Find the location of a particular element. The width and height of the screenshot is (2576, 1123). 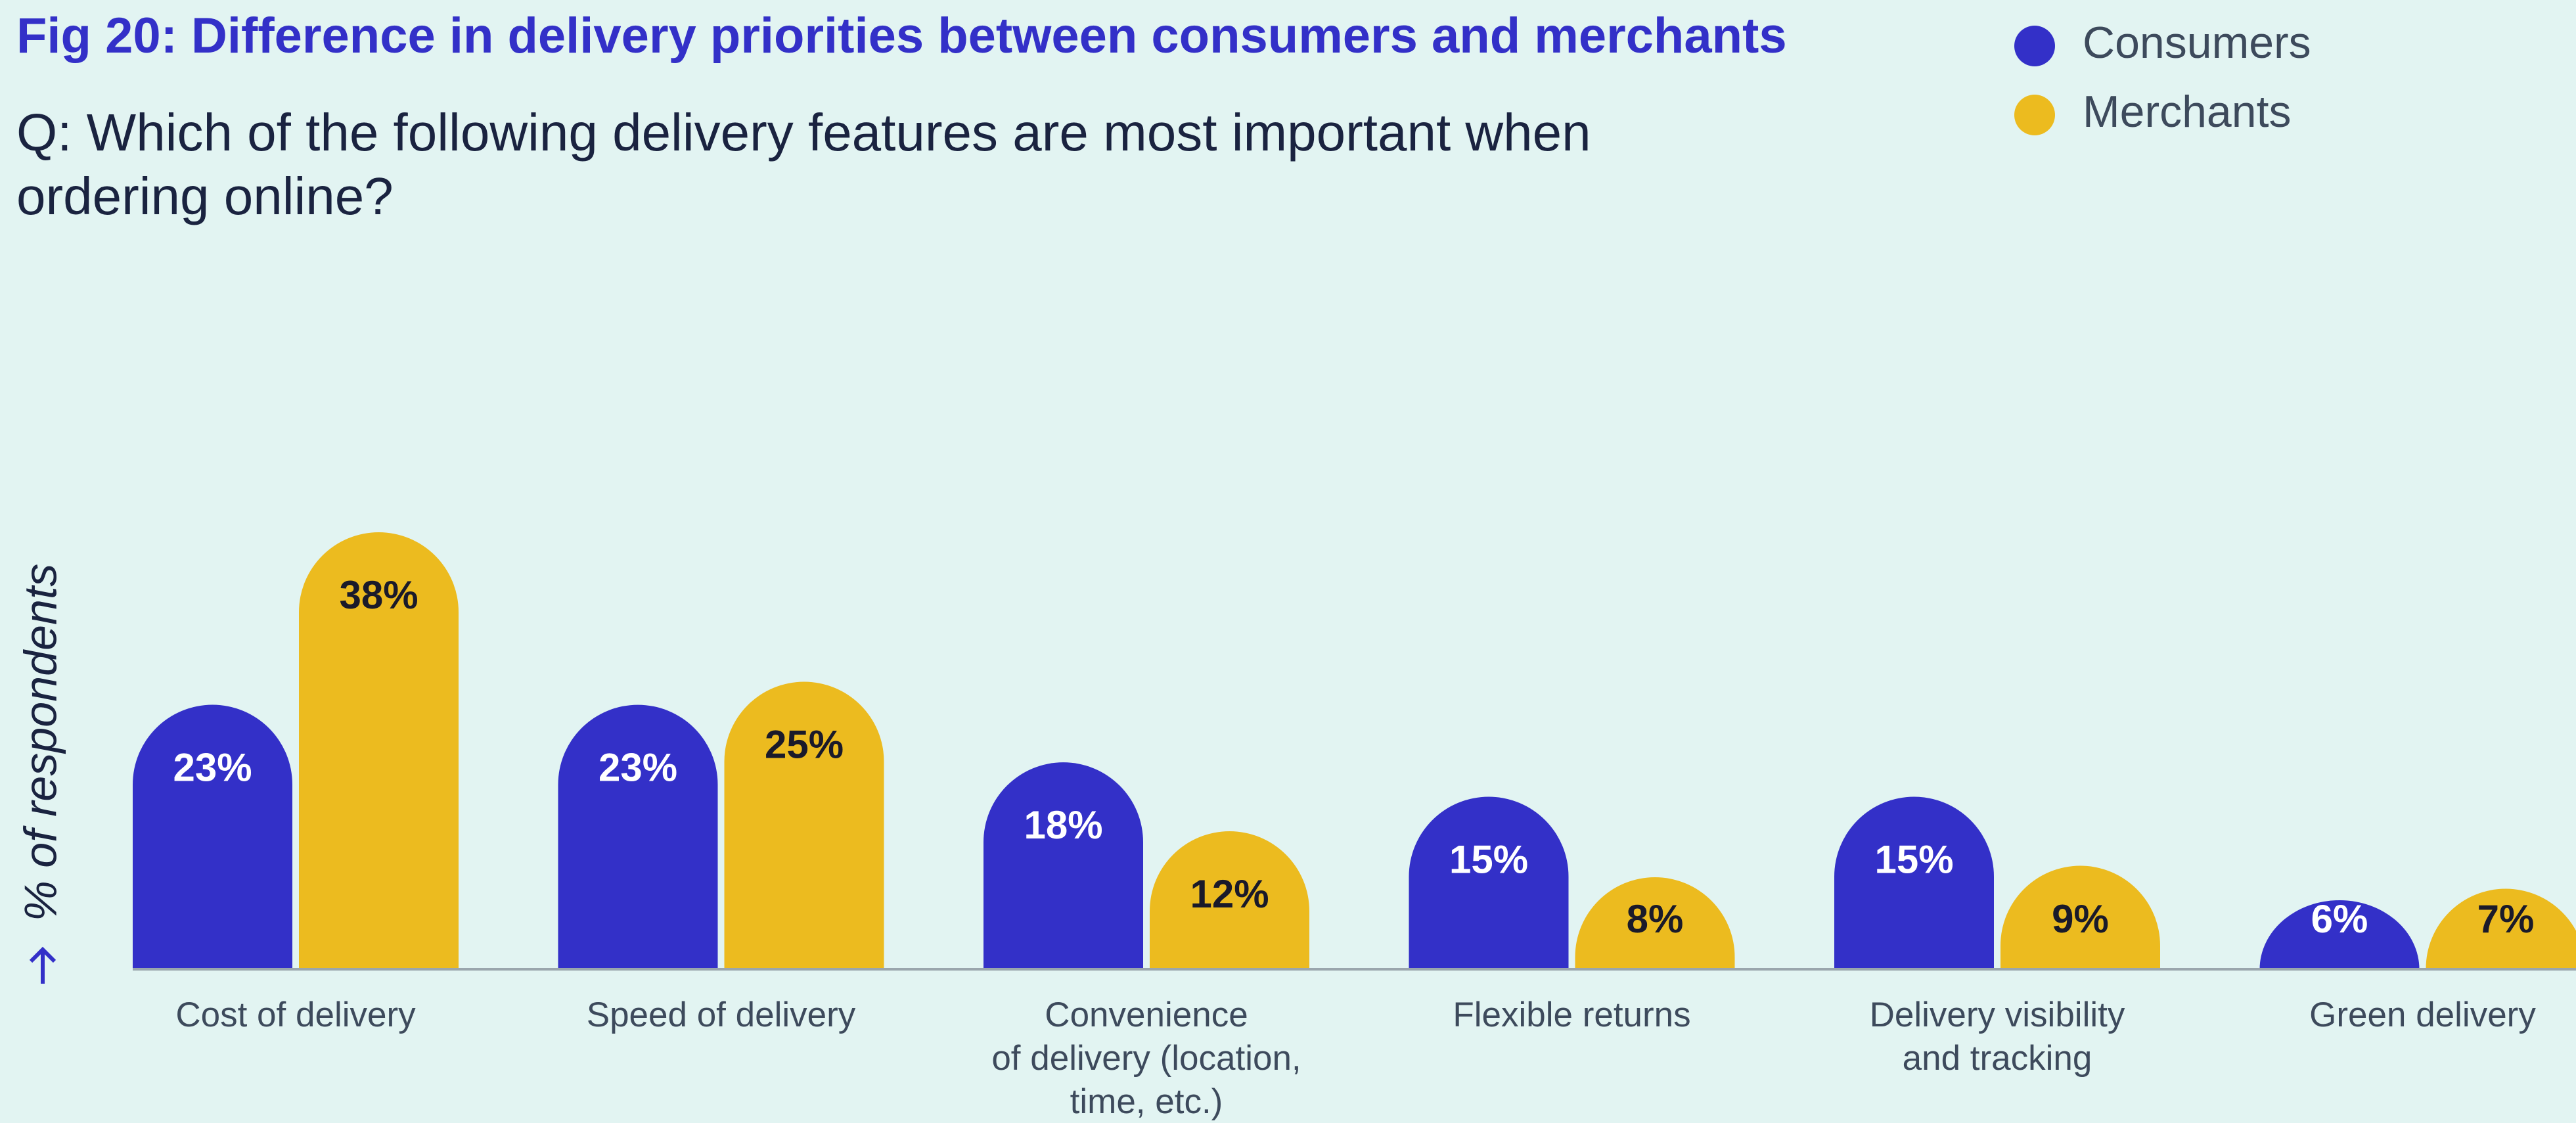

data-label: 18% is located at coordinates (1063, 825).